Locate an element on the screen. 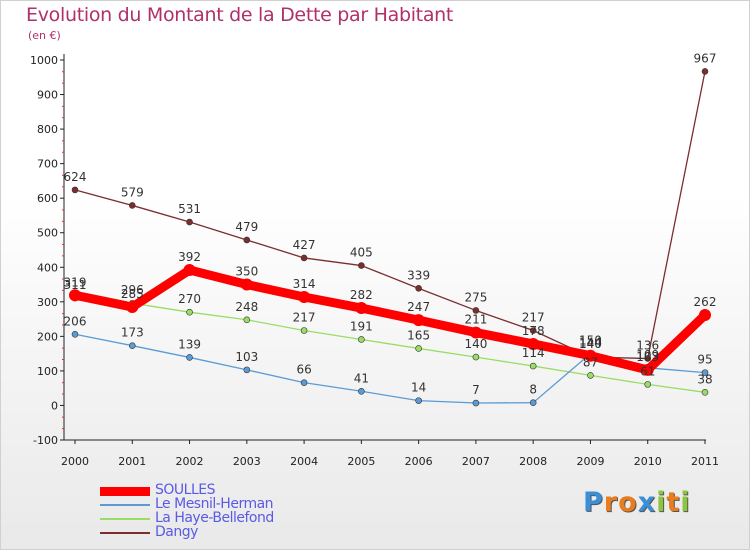 Image resolution: width=750 pixels, height=550 pixels. legend-swatch-le-mesnil-herman is located at coordinates (125, 505).